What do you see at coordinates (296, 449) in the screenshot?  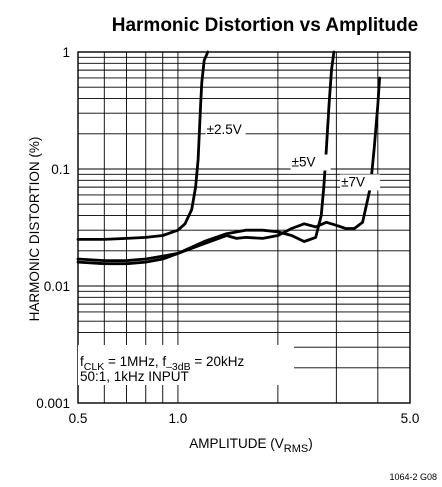 I see `x-axis-label-unit: RMS` at bounding box center [296, 449].